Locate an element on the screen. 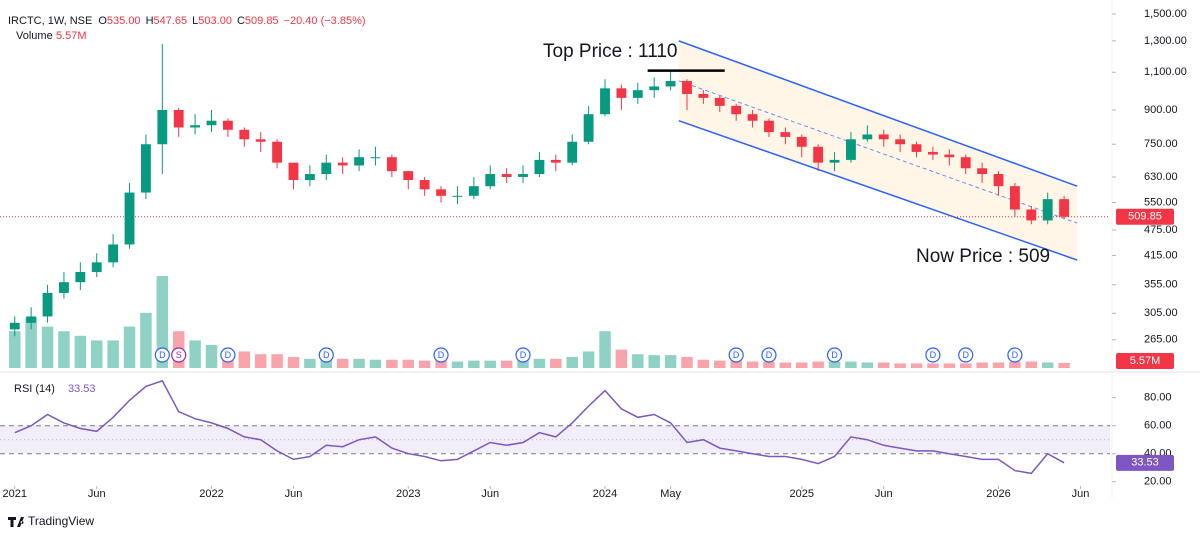 This screenshot has width=1200, height=536. logo-icon is located at coordinates (16, 522).